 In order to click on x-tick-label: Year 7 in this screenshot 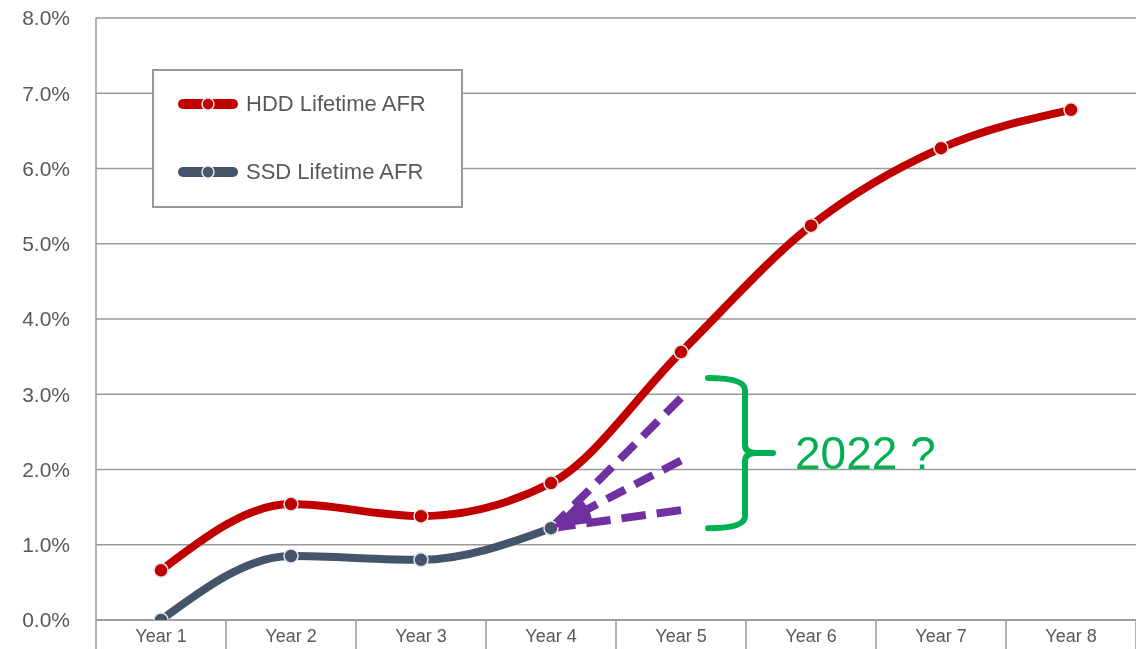, I will do `click(941, 636)`.